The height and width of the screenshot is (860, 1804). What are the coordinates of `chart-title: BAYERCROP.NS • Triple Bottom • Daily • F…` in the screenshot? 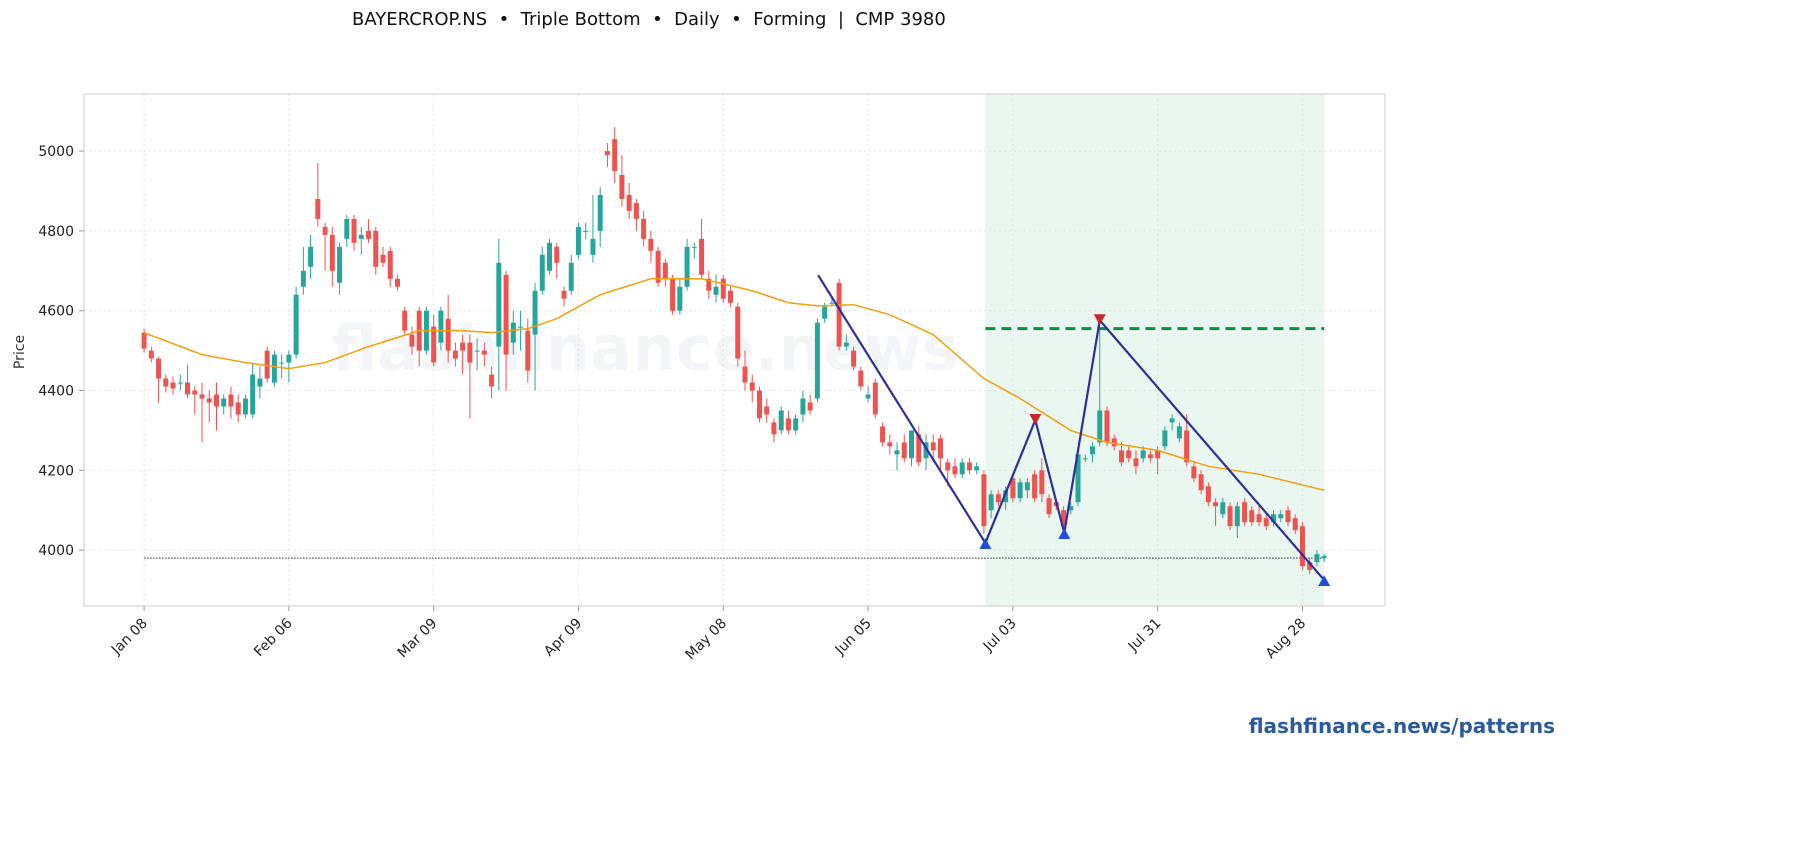 It's located at (649, 19).